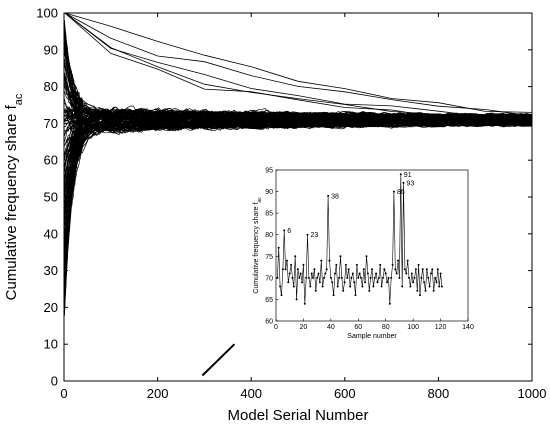  What do you see at coordinates (51, 160) in the screenshot?
I see `main-y-tick-label: 60` at bounding box center [51, 160].